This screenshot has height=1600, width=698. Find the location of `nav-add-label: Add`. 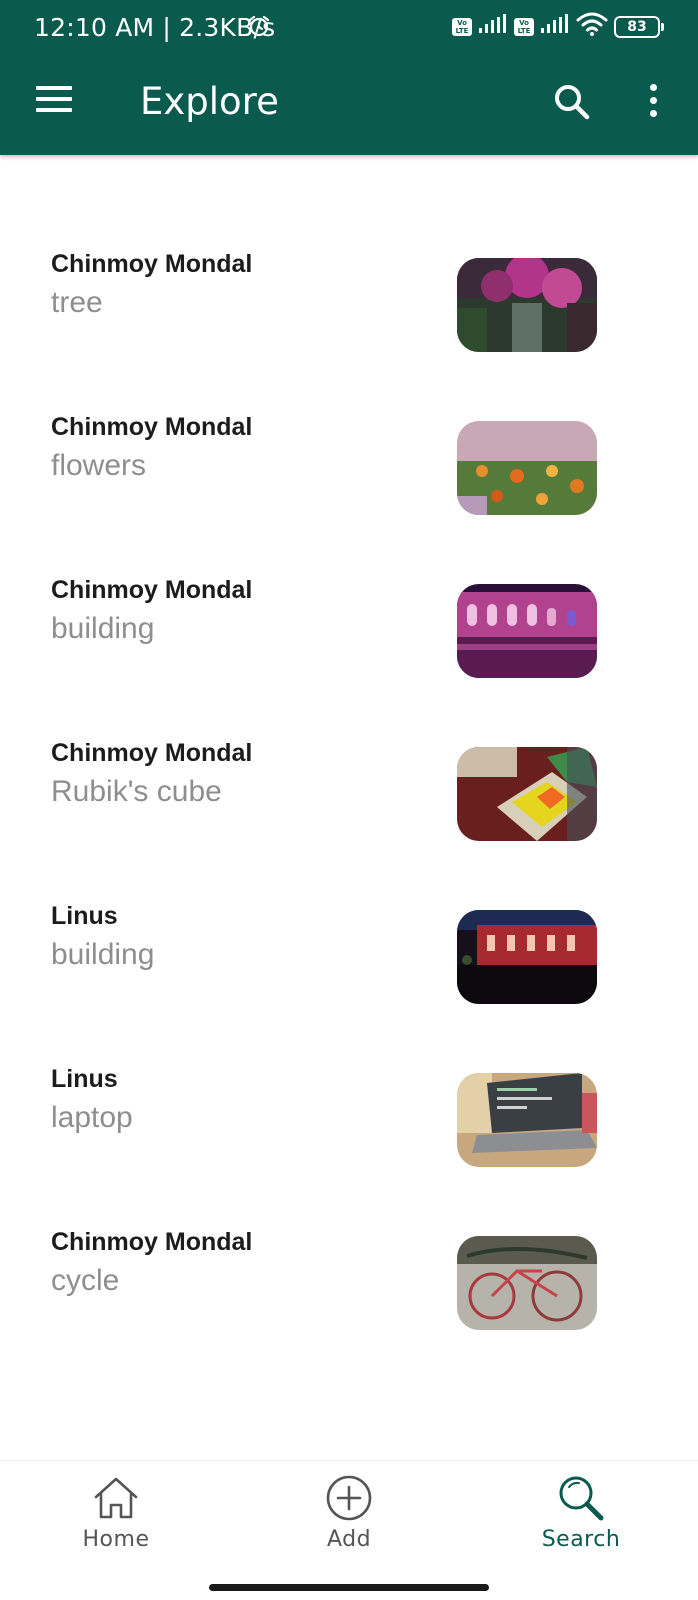

nav-add-label: Add is located at coordinates (349, 1539).